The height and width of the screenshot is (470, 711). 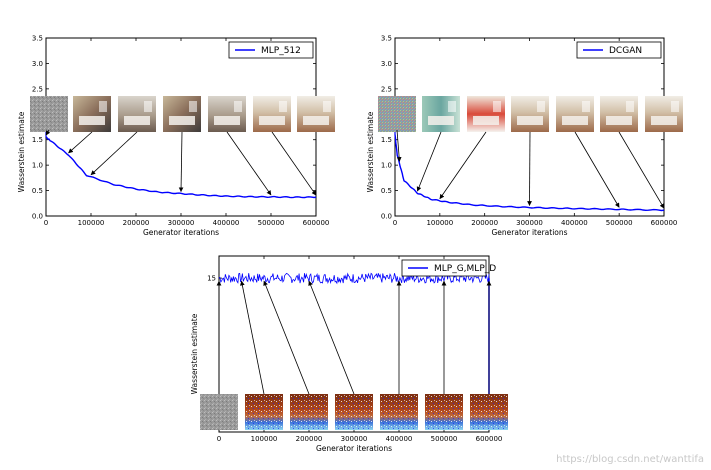 I want to click on x-axis-label: Generator iterations, so click(x=529, y=232).